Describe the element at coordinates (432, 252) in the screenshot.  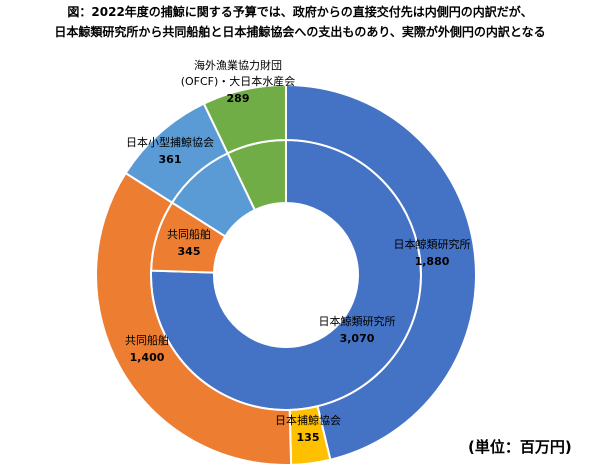
I see `outer-label-0: 日本鯨類研究所 1,880` at that location.